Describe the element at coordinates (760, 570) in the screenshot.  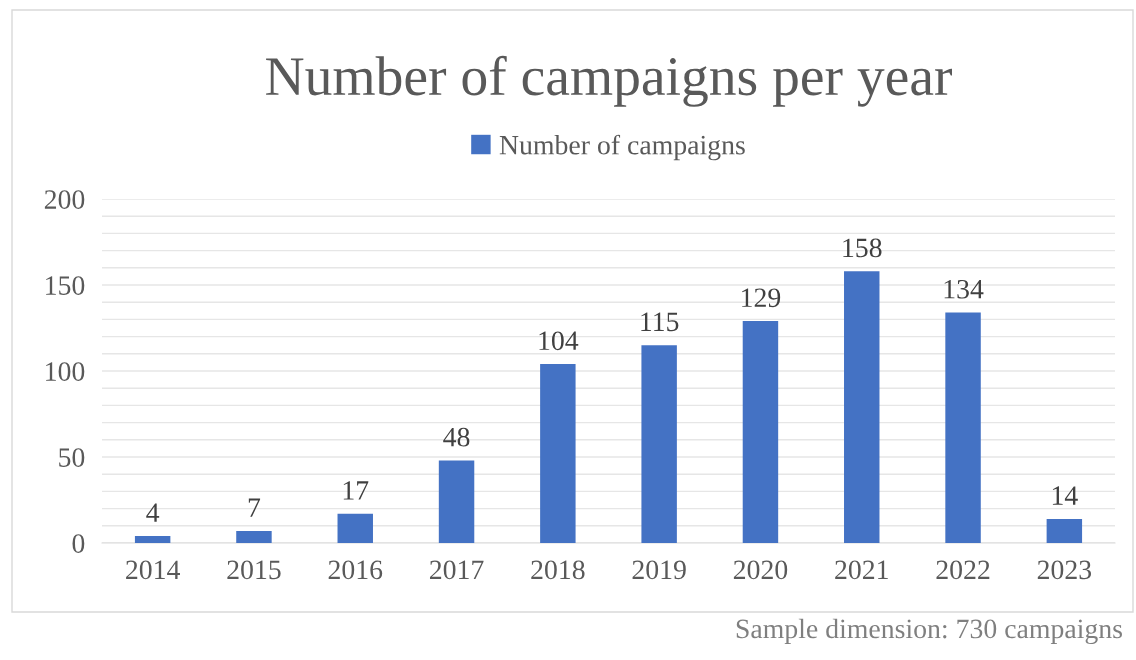
I see `x-tick-label: 2020` at that location.